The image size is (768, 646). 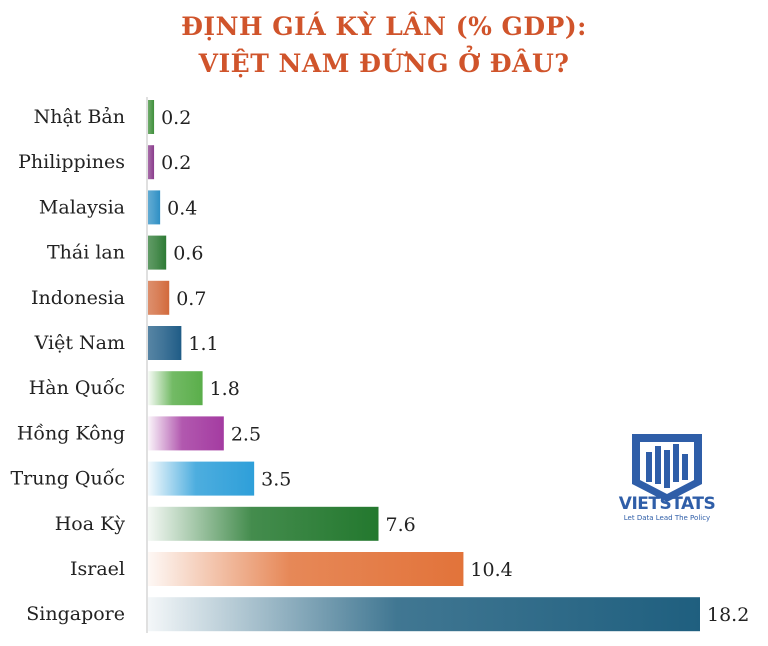 What do you see at coordinates (86, 253) in the screenshot?
I see `category-label-3: Thái lan` at bounding box center [86, 253].